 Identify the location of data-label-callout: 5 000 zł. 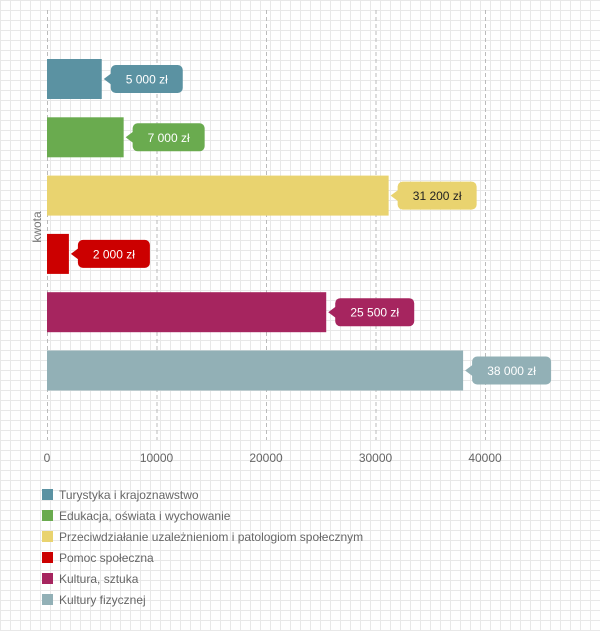
(143, 79).